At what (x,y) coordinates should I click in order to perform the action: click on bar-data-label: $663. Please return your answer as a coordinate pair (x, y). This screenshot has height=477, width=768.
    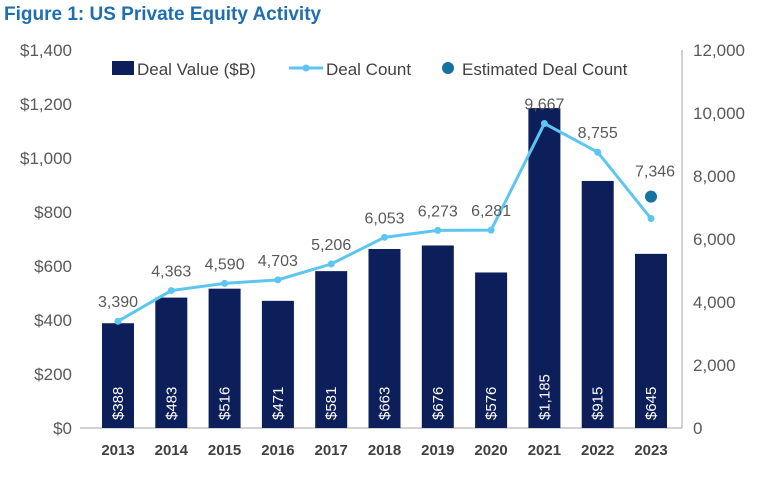
    Looking at the image, I should click on (385, 403).